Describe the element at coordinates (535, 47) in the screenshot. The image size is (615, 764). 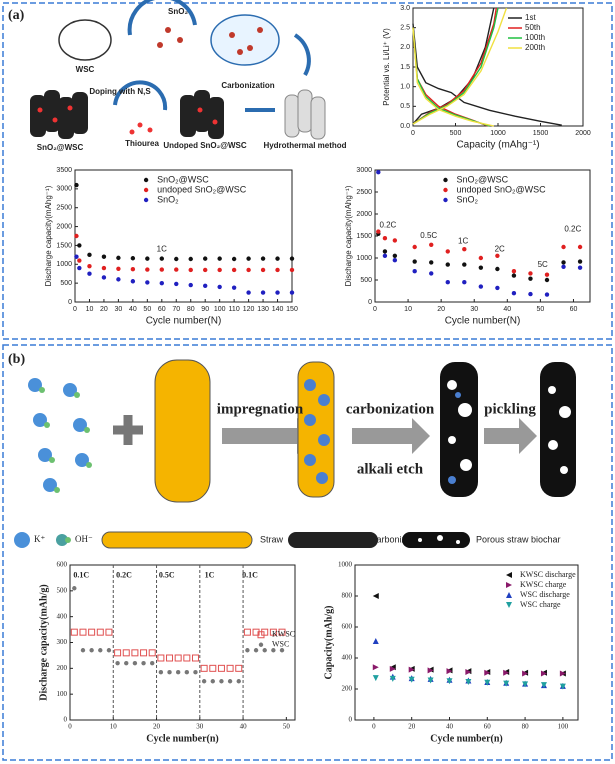
I see `legend-label: 200th` at that location.